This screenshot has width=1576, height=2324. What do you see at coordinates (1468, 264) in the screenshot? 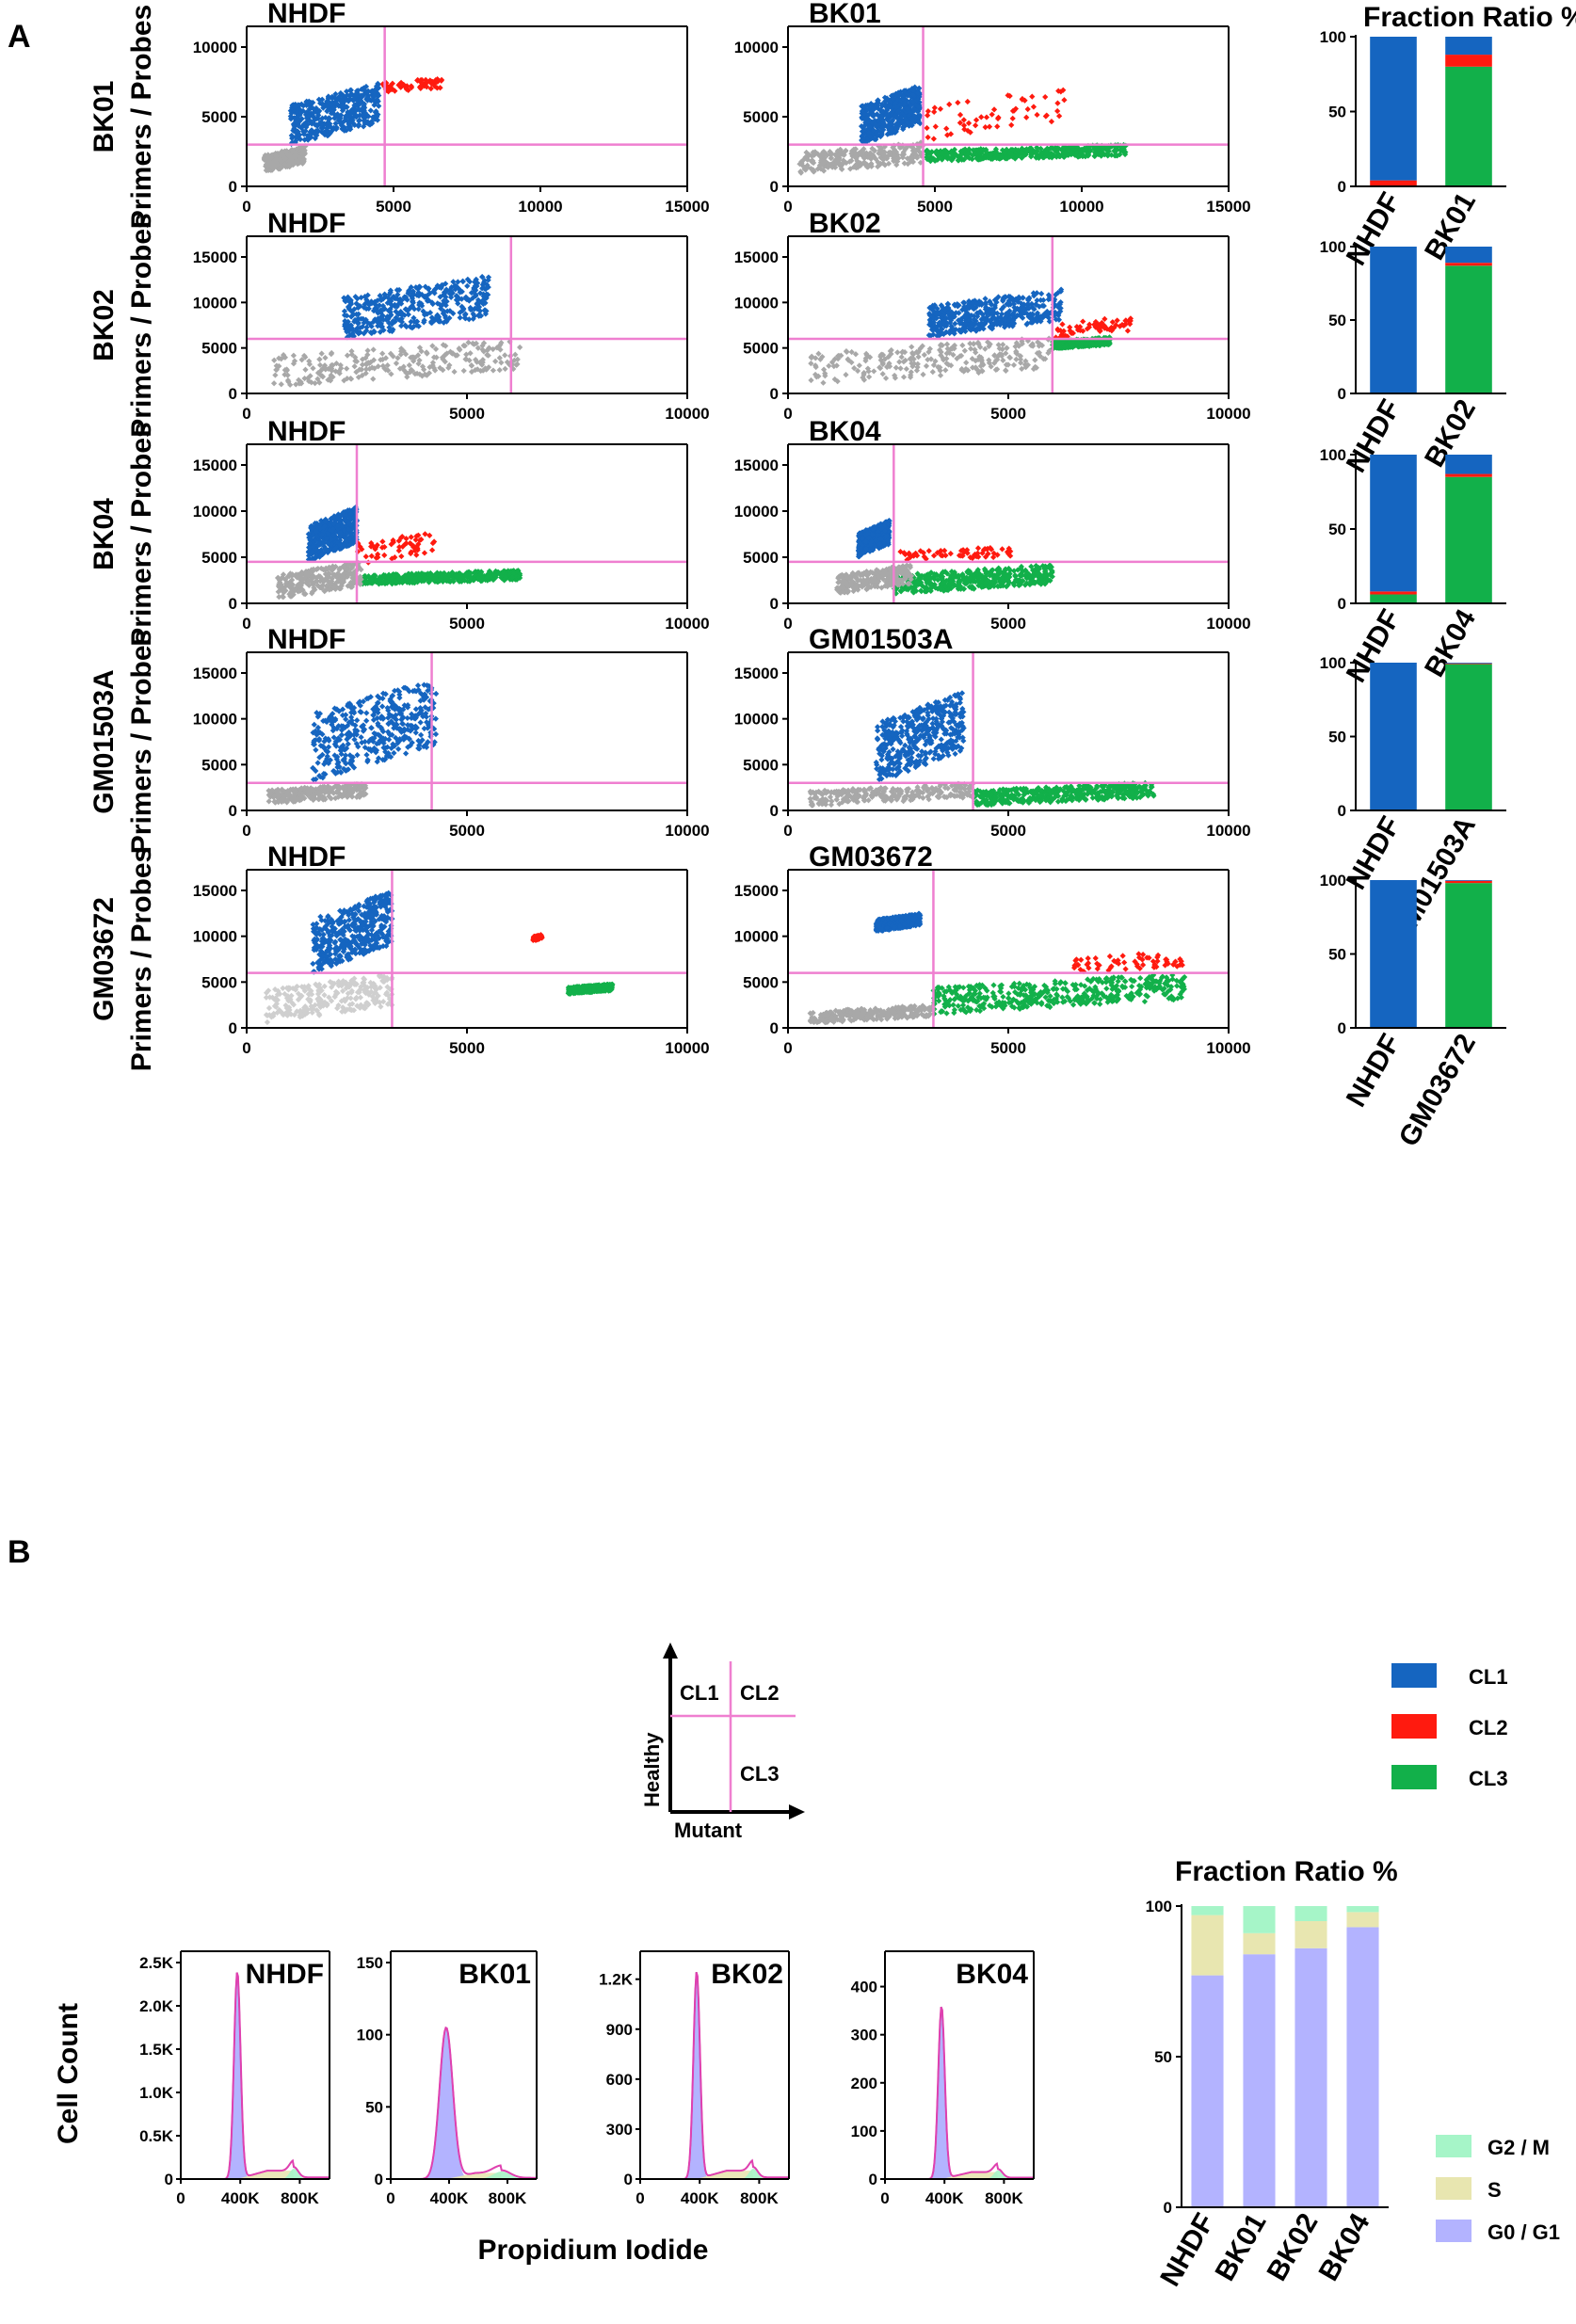
I see `bar-segment-cl2` at bounding box center [1468, 264].